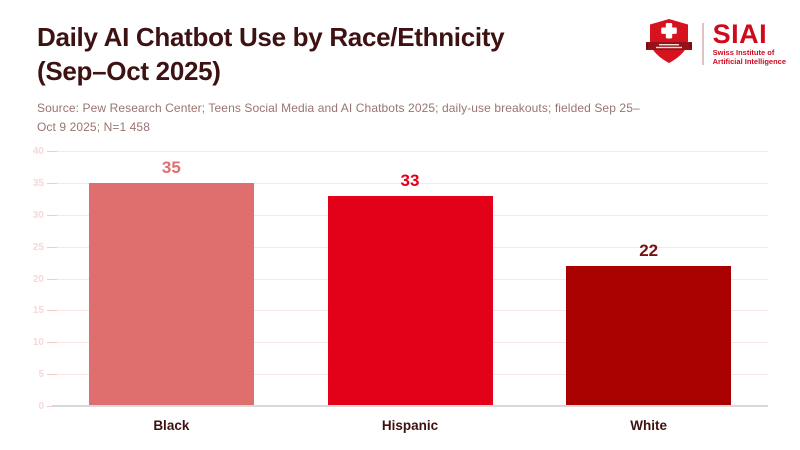 The image size is (800, 450). What do you see at coordinates (129, 71) in the screenshot?
I see `page-title-line-2: (Sep–Oct 2025)` at bounding box center [129, 71].